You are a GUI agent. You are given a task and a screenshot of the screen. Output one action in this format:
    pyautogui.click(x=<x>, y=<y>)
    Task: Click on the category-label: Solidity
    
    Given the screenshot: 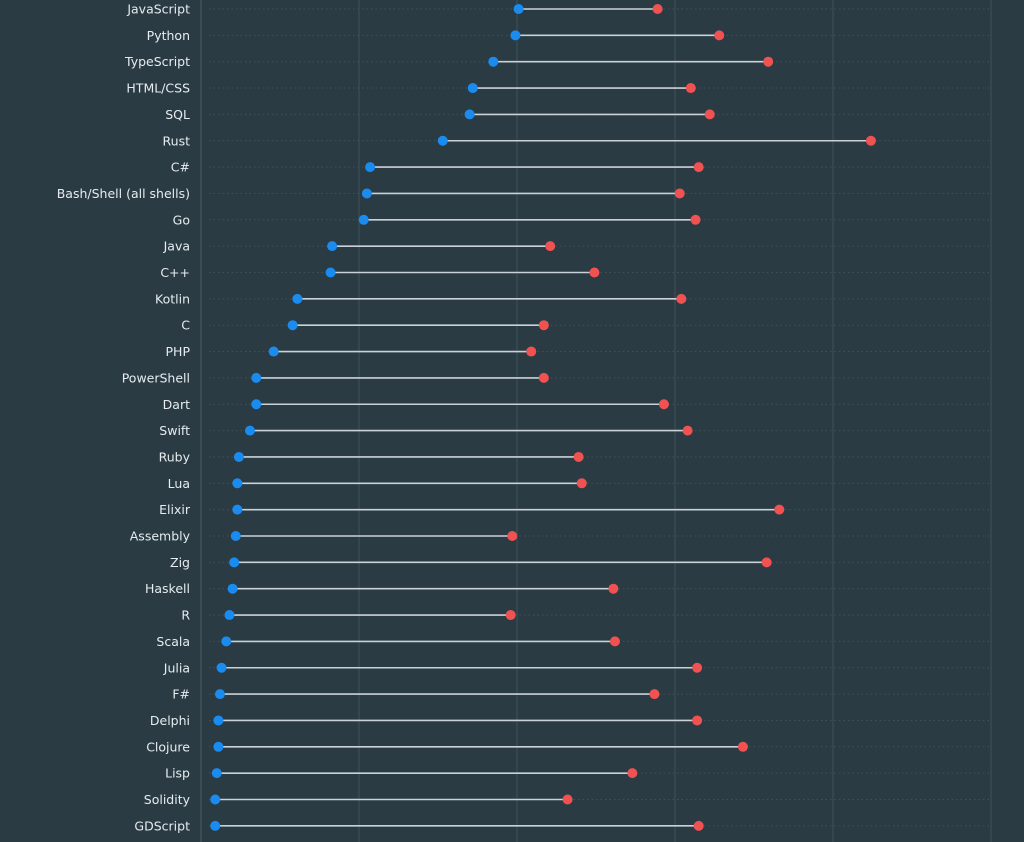 What is the action you would take?
    pyautogui.click(x=167, y=799)
    